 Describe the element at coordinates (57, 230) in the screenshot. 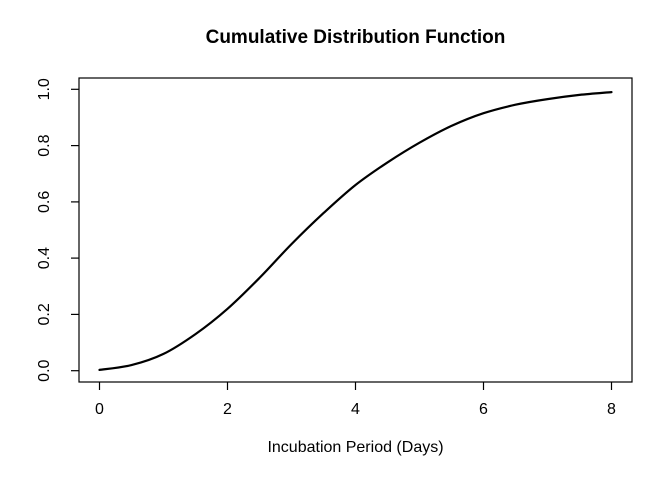

I see `y-axis: 0.0 0.2 0.4 0.6 0.8 1.0` at that location.